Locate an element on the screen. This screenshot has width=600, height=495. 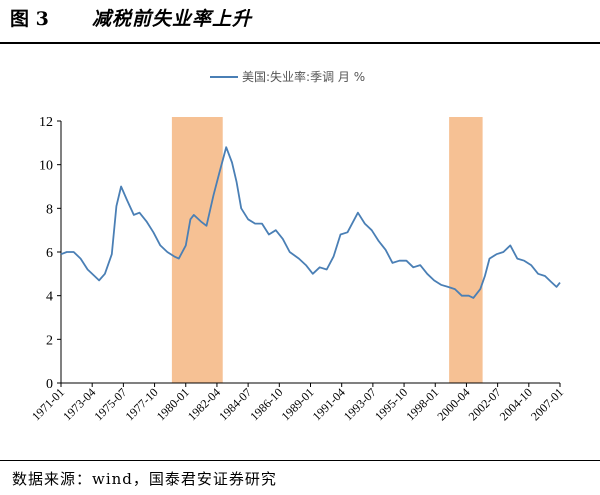
y-tick-label: 6 is located at coordinates (49, 253).